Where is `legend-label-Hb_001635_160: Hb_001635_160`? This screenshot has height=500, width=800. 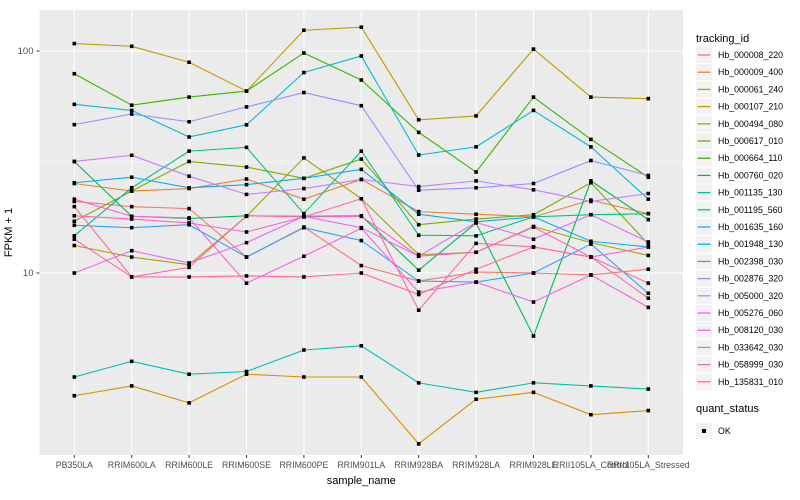 legend-label-Hb_001635_160: Hb_001635_160 is located at coordinates (750, 227).